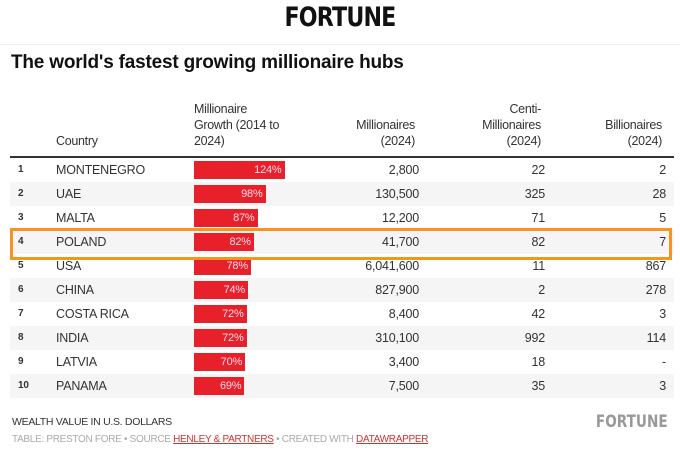 This screenshot has height=461, width=680. I want to click on divider, so click(340, 44).